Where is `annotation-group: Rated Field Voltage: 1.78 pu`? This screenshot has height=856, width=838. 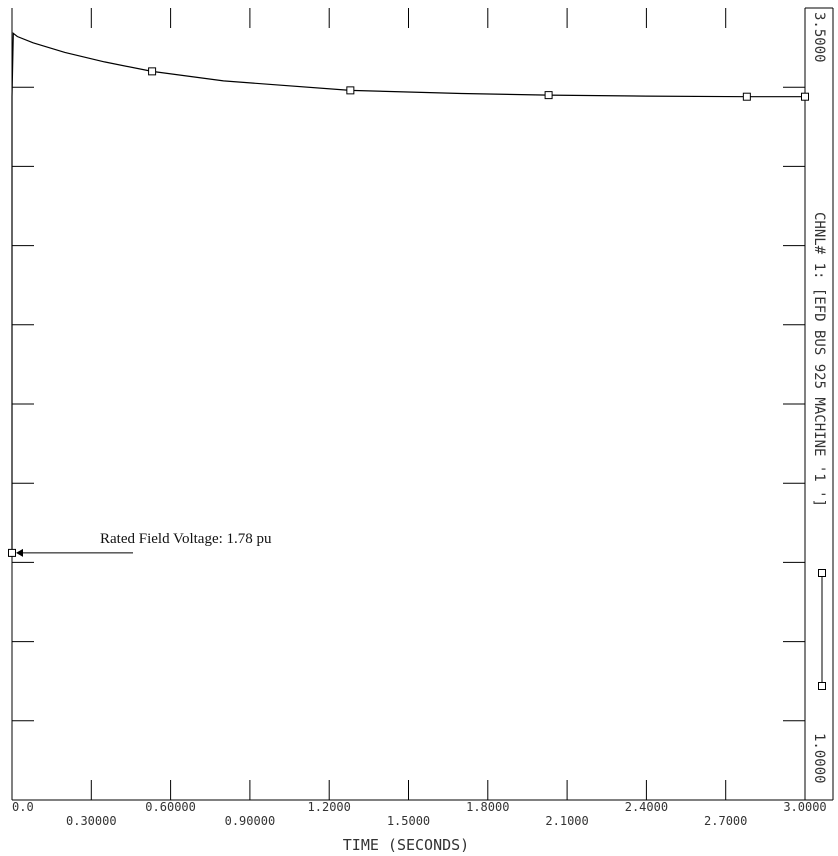 annotation-group: Rated Field Voltage: 1.78 pu is located at coordinates (144, 544).